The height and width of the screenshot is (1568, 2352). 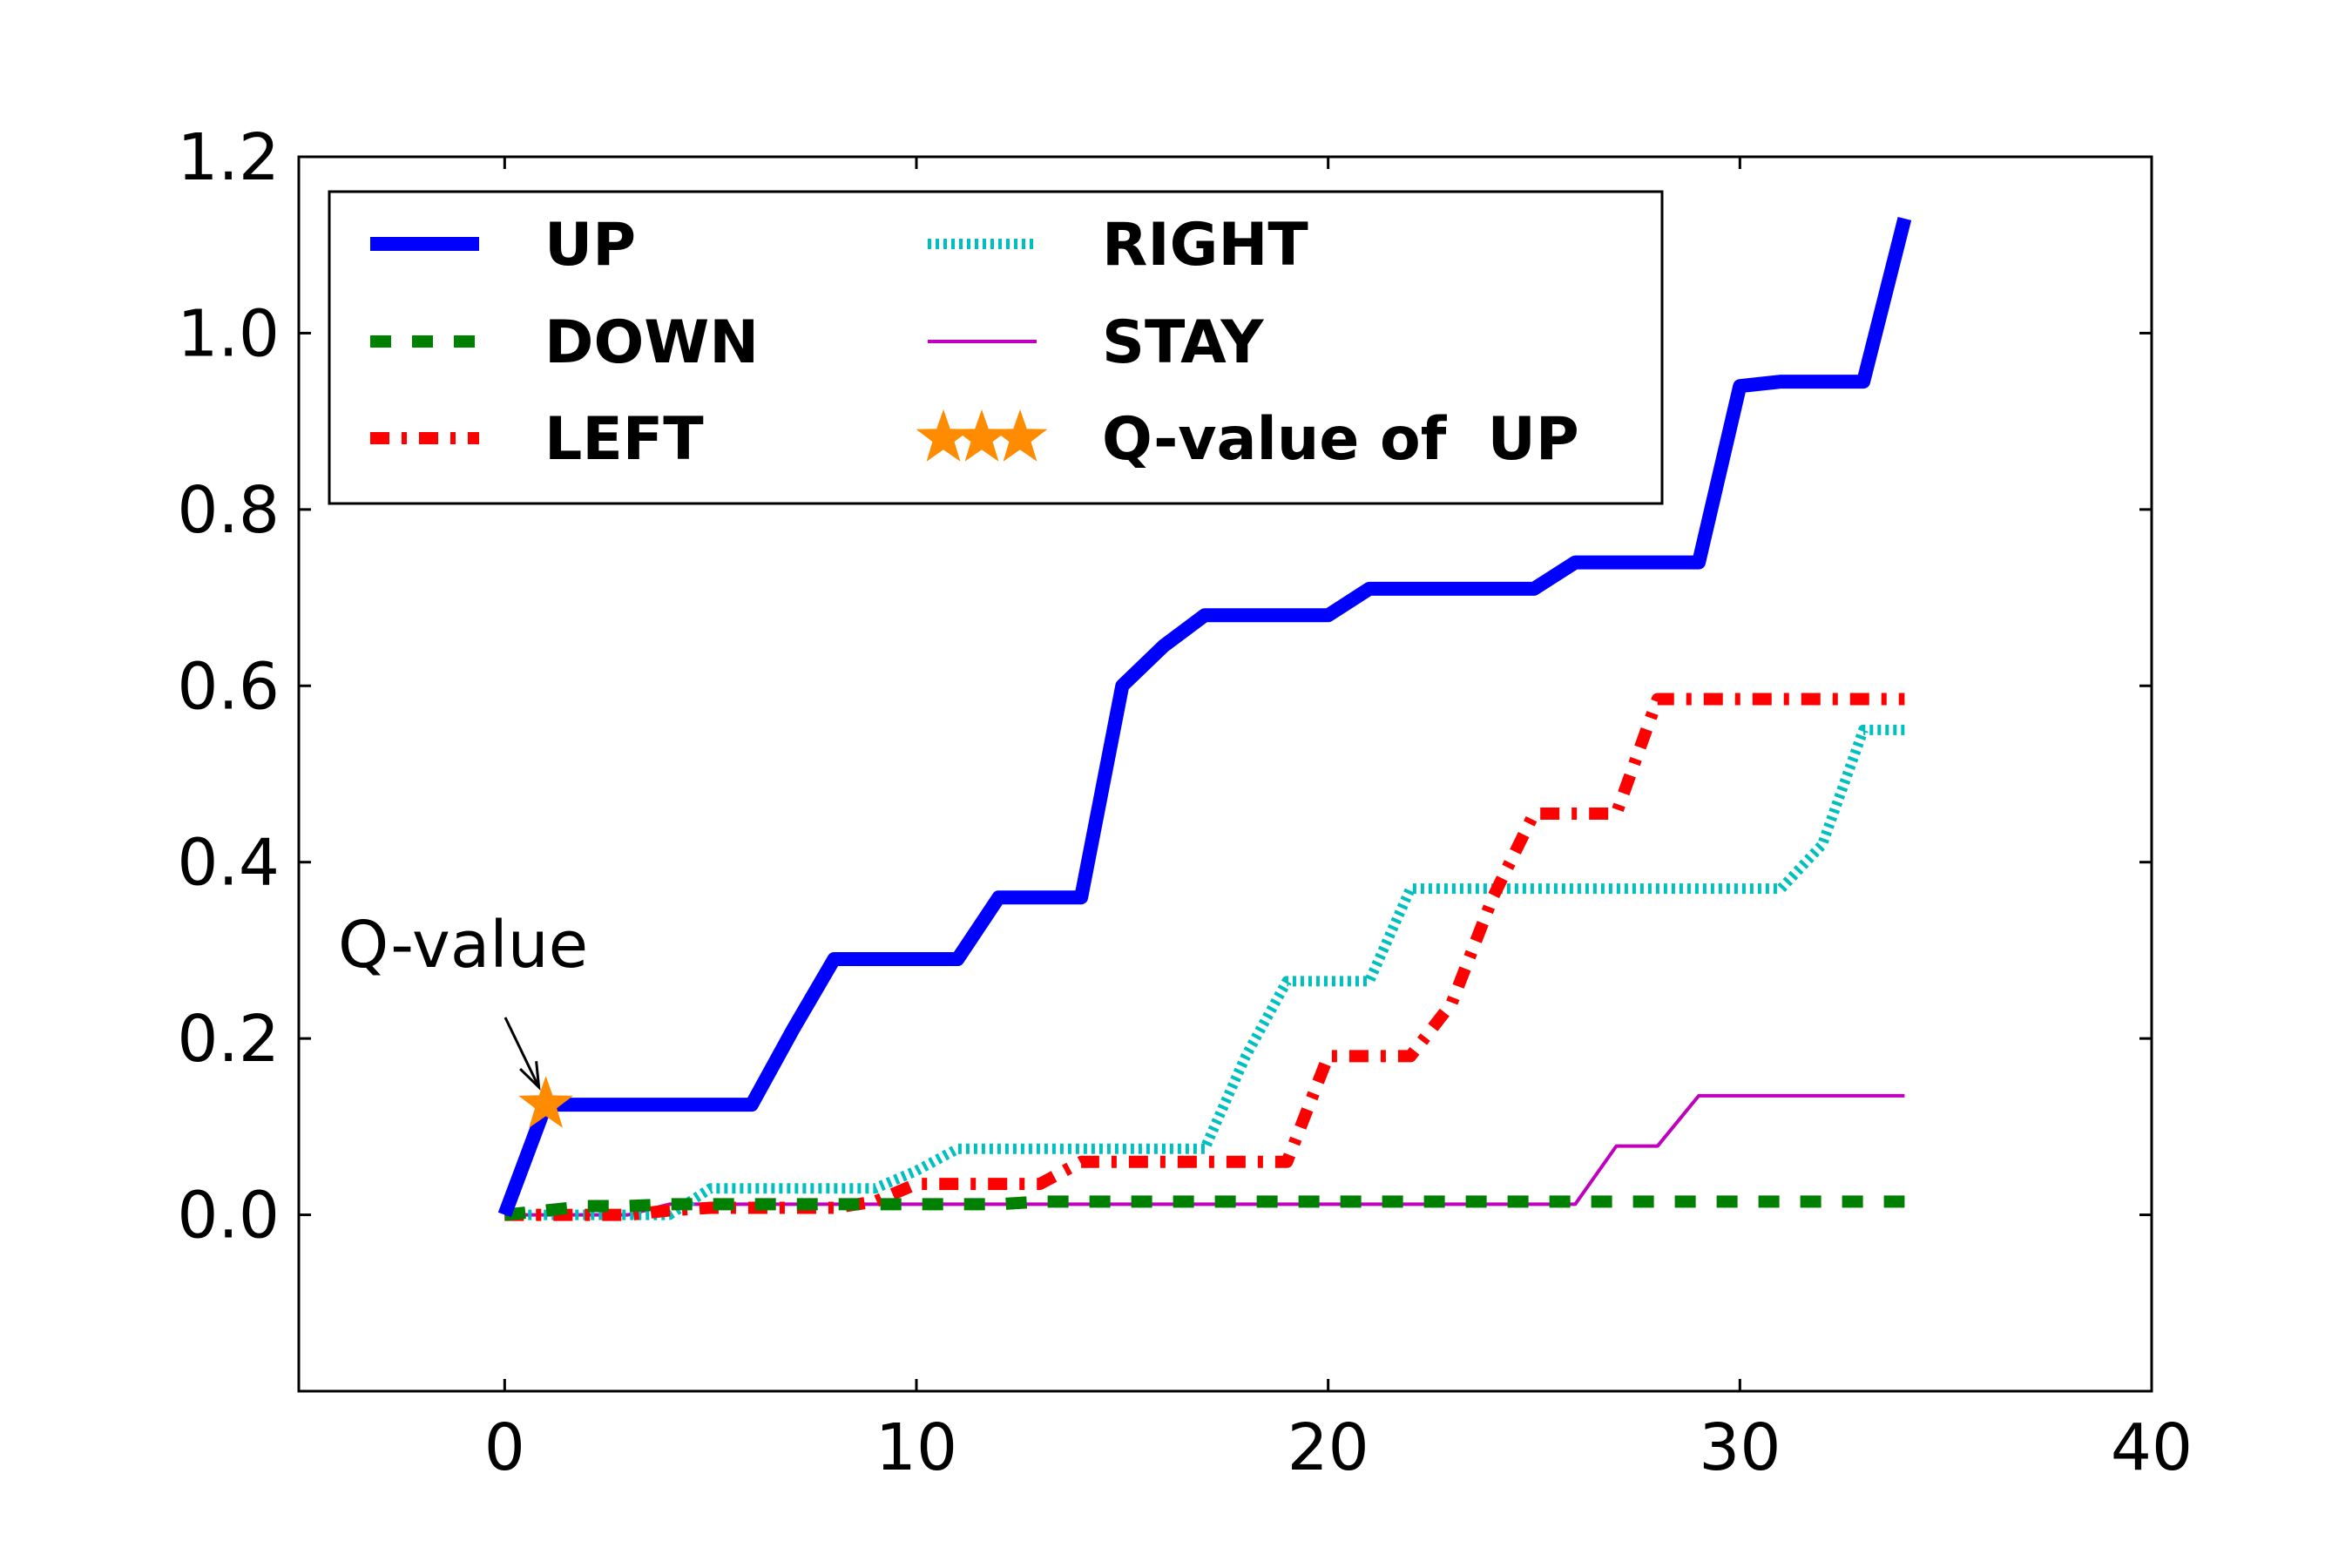 I want to click on x-tick-label: 20, so click(x=1329, y=1447).